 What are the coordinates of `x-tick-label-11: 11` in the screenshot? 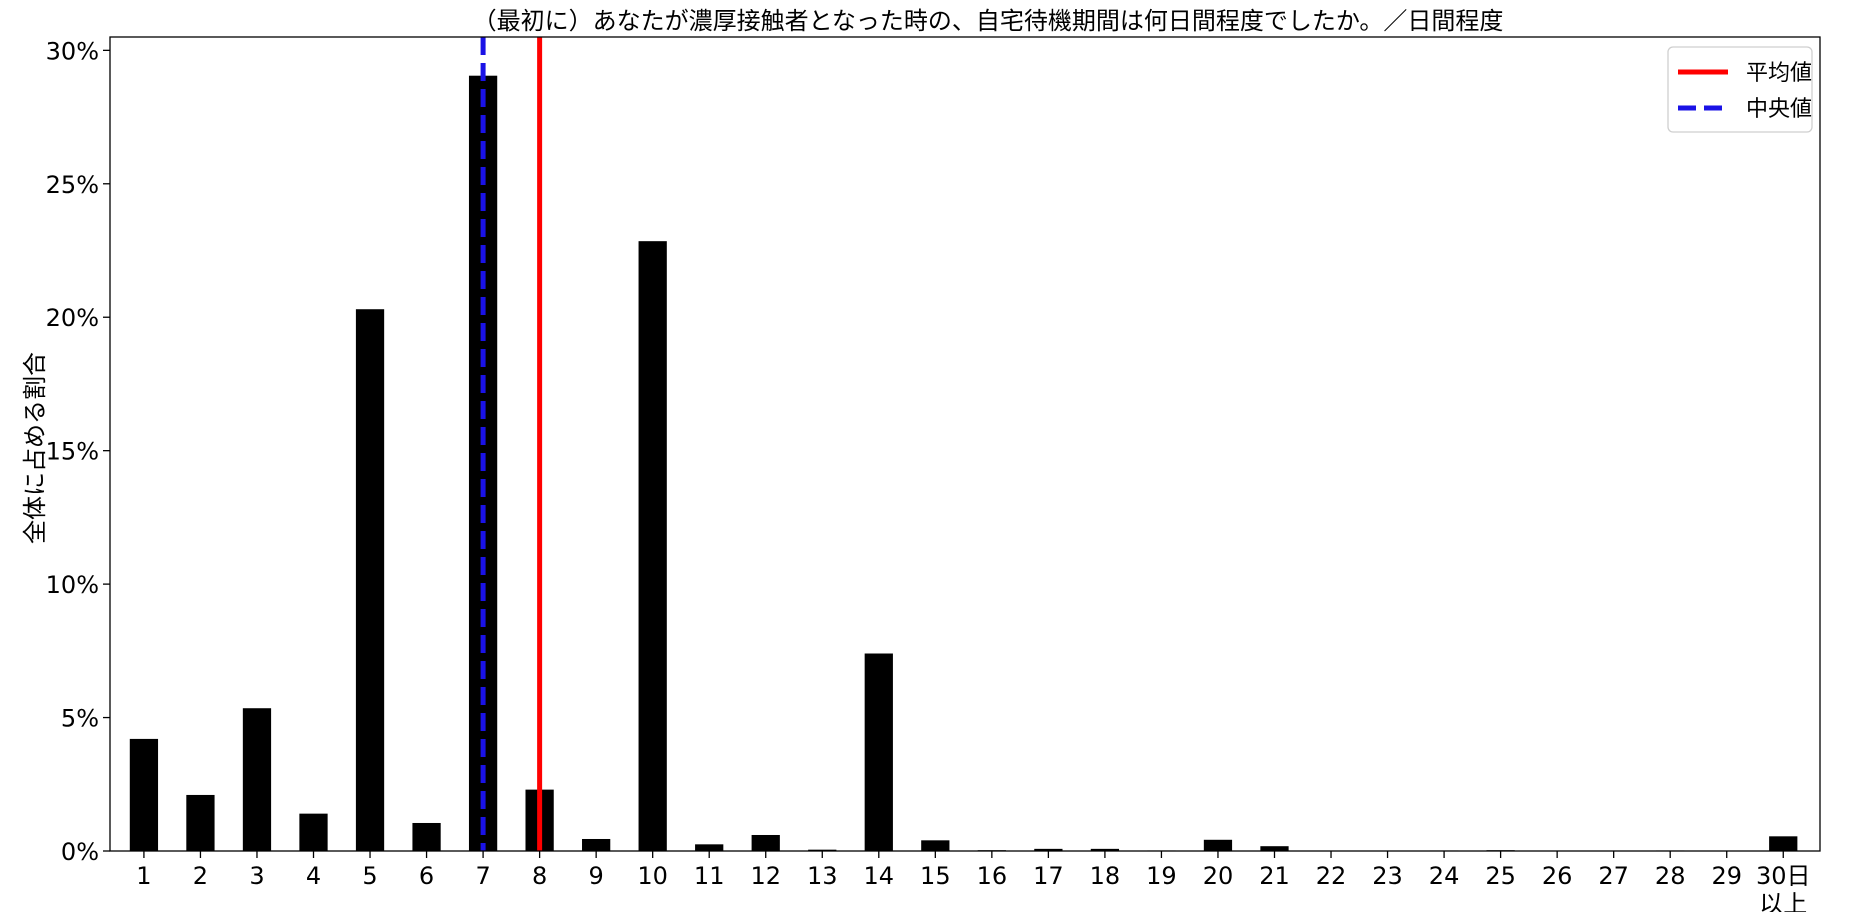 It's located at (709, 876).